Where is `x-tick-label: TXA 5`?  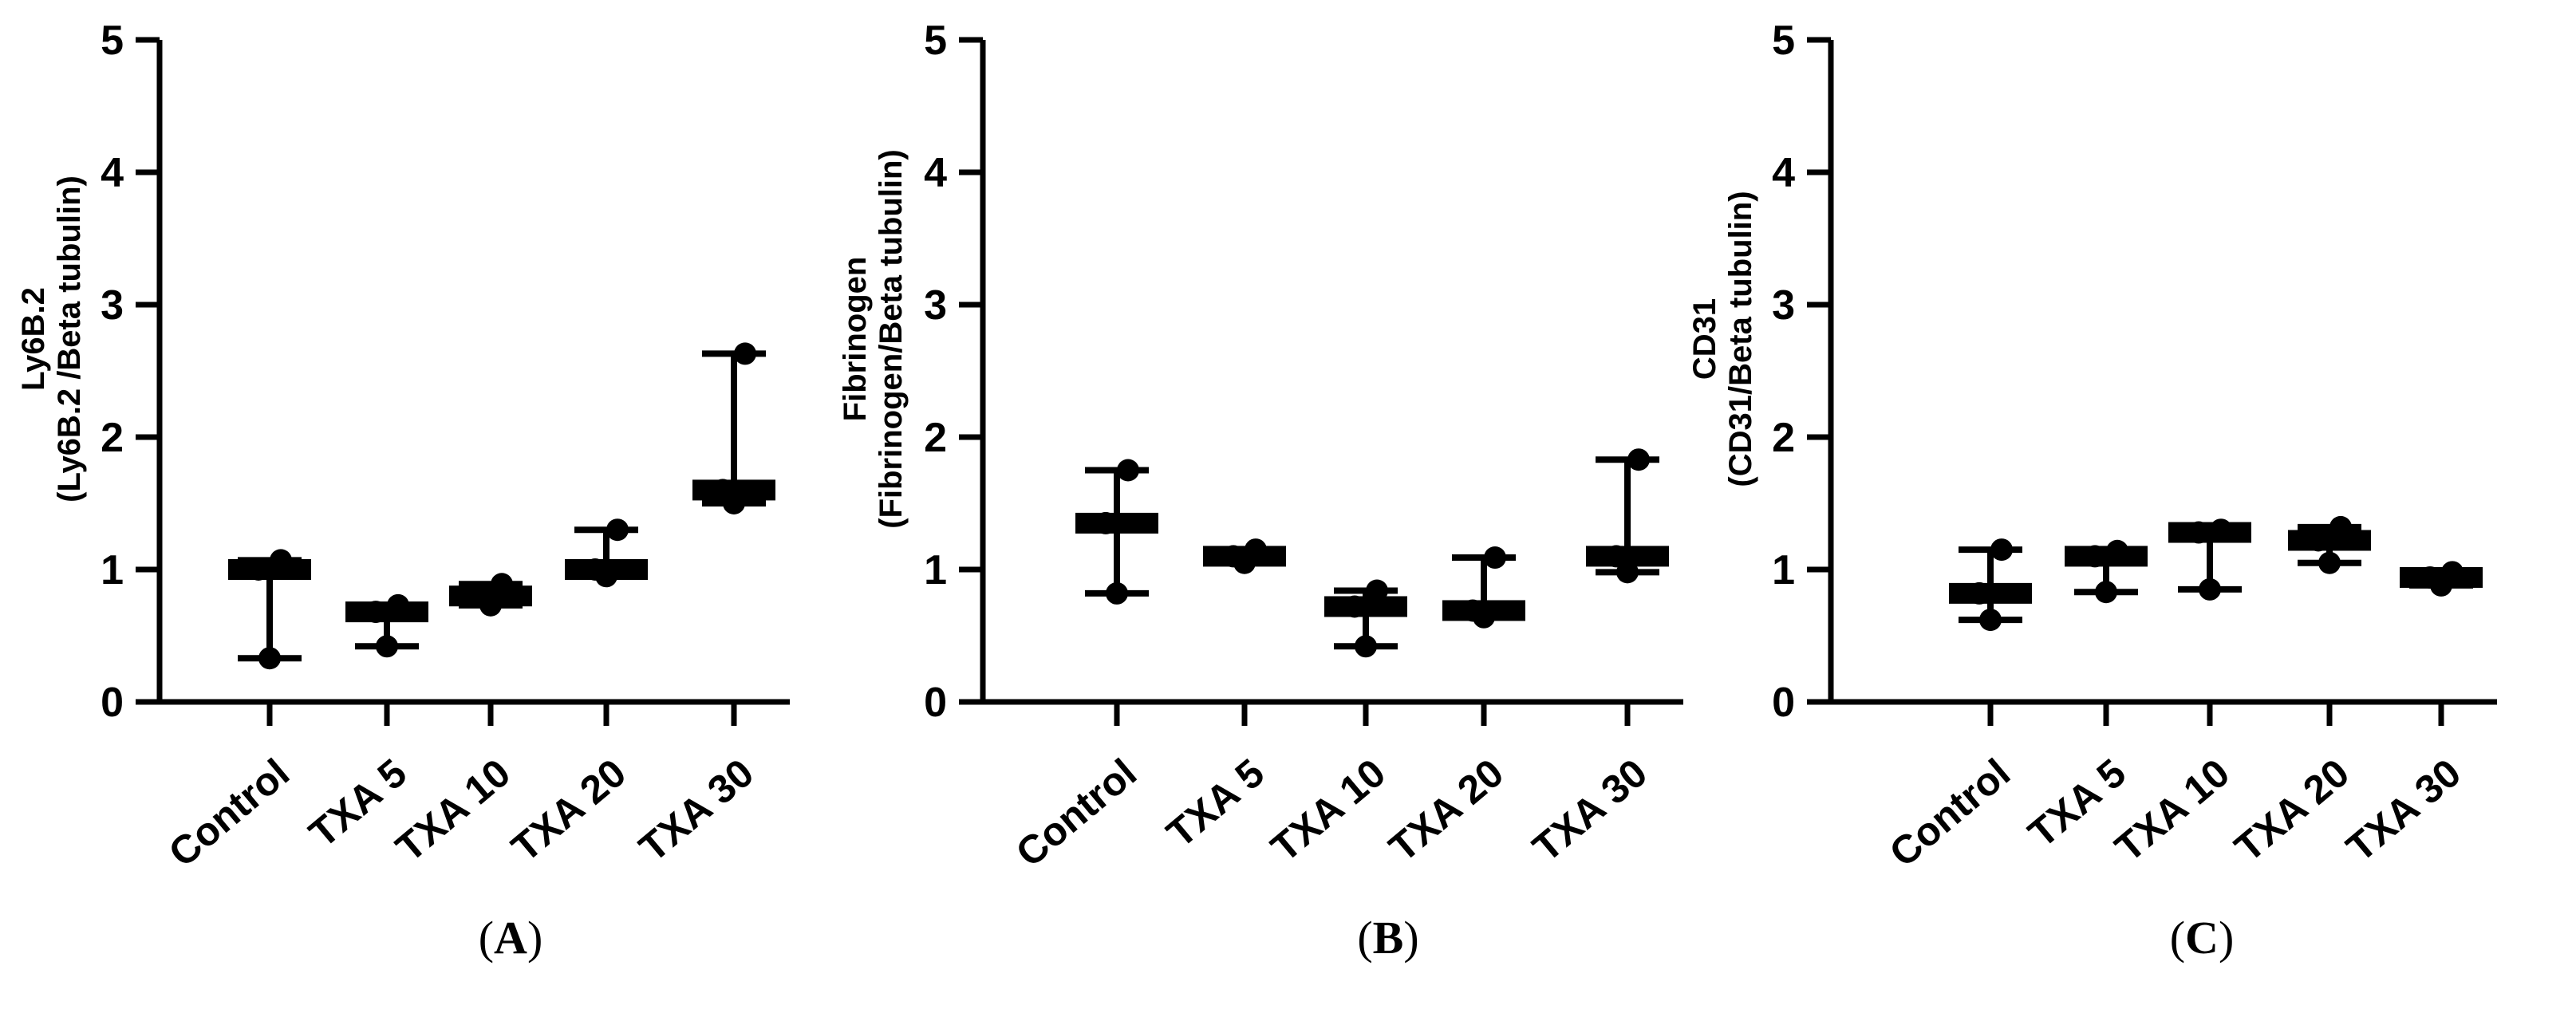 x-tick-label: TXA 5 is located at coordinates (1215, 804).